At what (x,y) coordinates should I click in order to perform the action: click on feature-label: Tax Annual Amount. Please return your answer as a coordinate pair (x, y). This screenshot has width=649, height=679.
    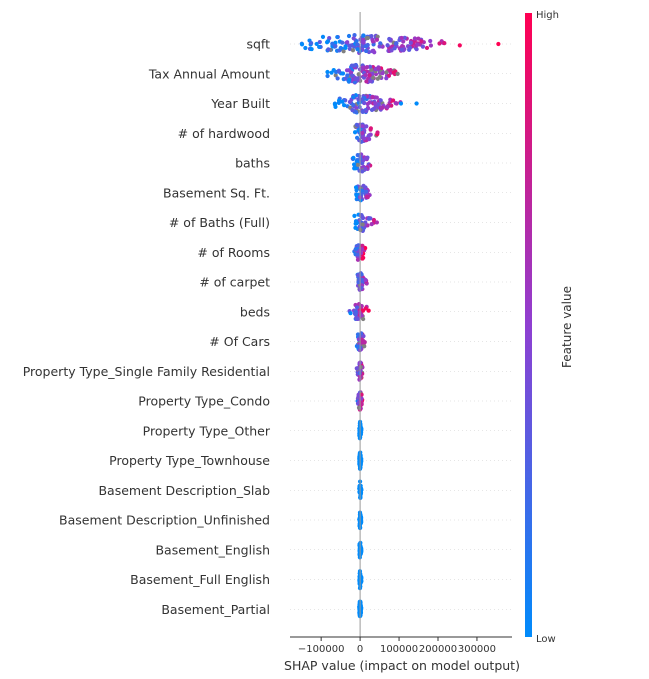
    Looking at the image, I should click on (209, 73).